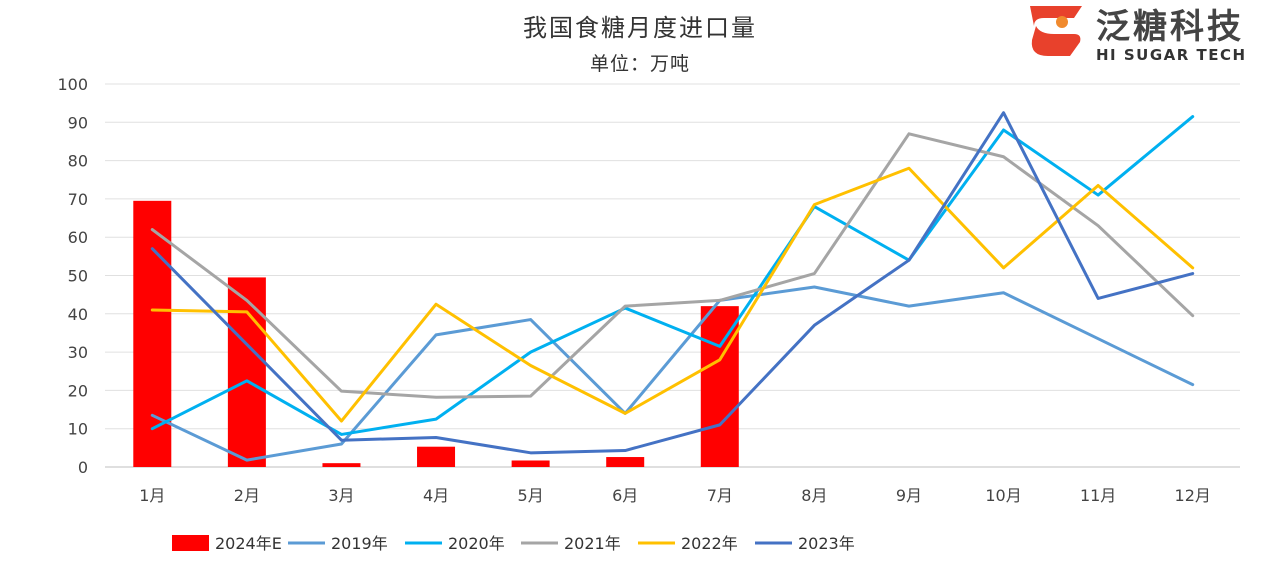 The image size is (1280, 584). Describe the element at coordinates (1170, 27) in the screenshot. I see `logo-name-cn: 泛糖科技` at that location.